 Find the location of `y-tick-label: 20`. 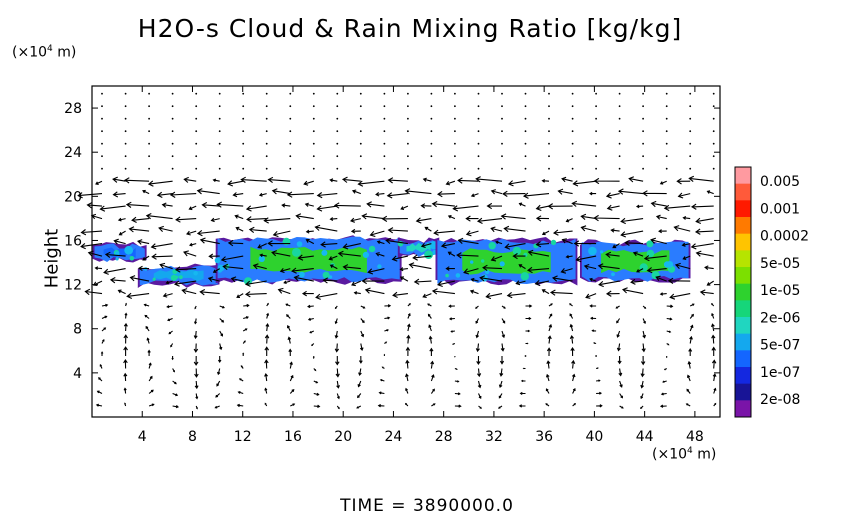

y-tick-label: 20 is located at coordinates (73, 197).